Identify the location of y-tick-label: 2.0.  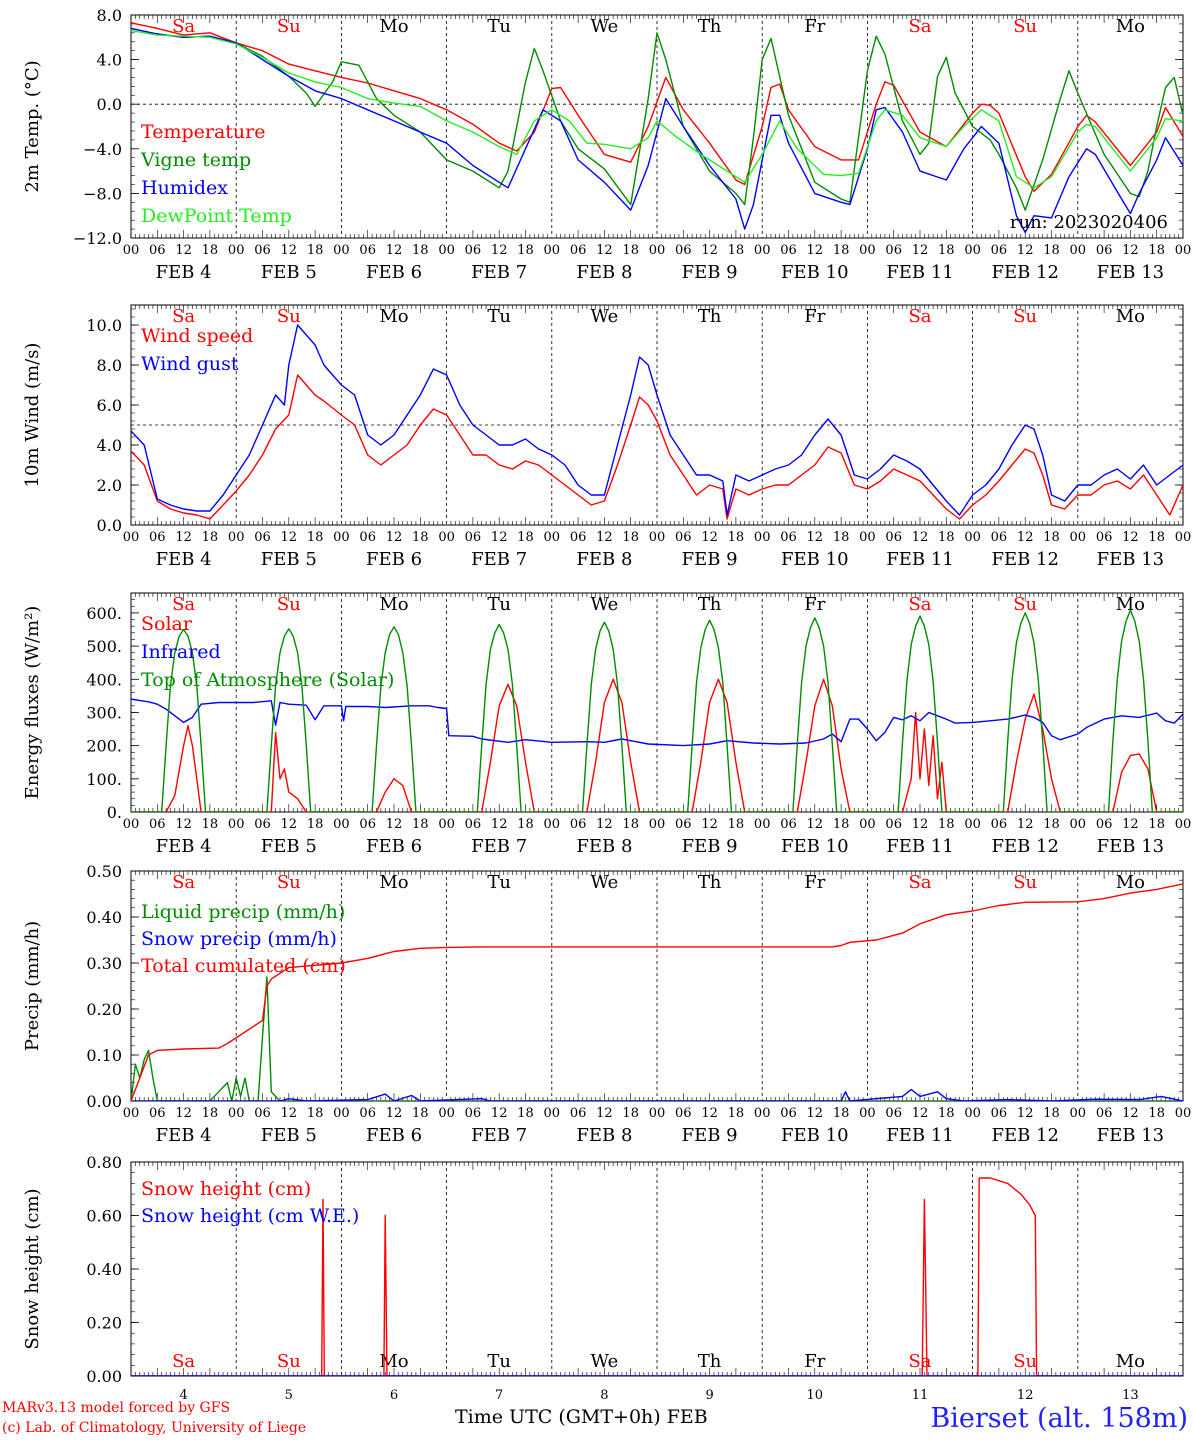
(109, 485).